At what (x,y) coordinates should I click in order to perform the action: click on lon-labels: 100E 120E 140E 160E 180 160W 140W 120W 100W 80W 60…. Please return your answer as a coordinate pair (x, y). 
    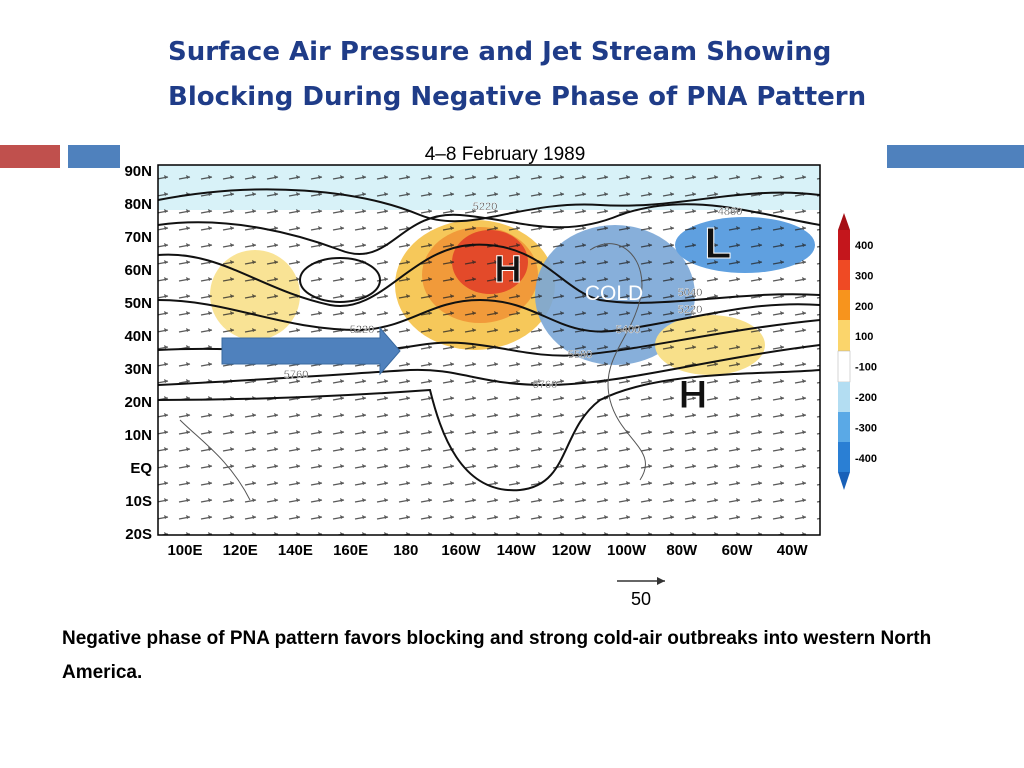
    Looking at the image, I should click on (487, 550).